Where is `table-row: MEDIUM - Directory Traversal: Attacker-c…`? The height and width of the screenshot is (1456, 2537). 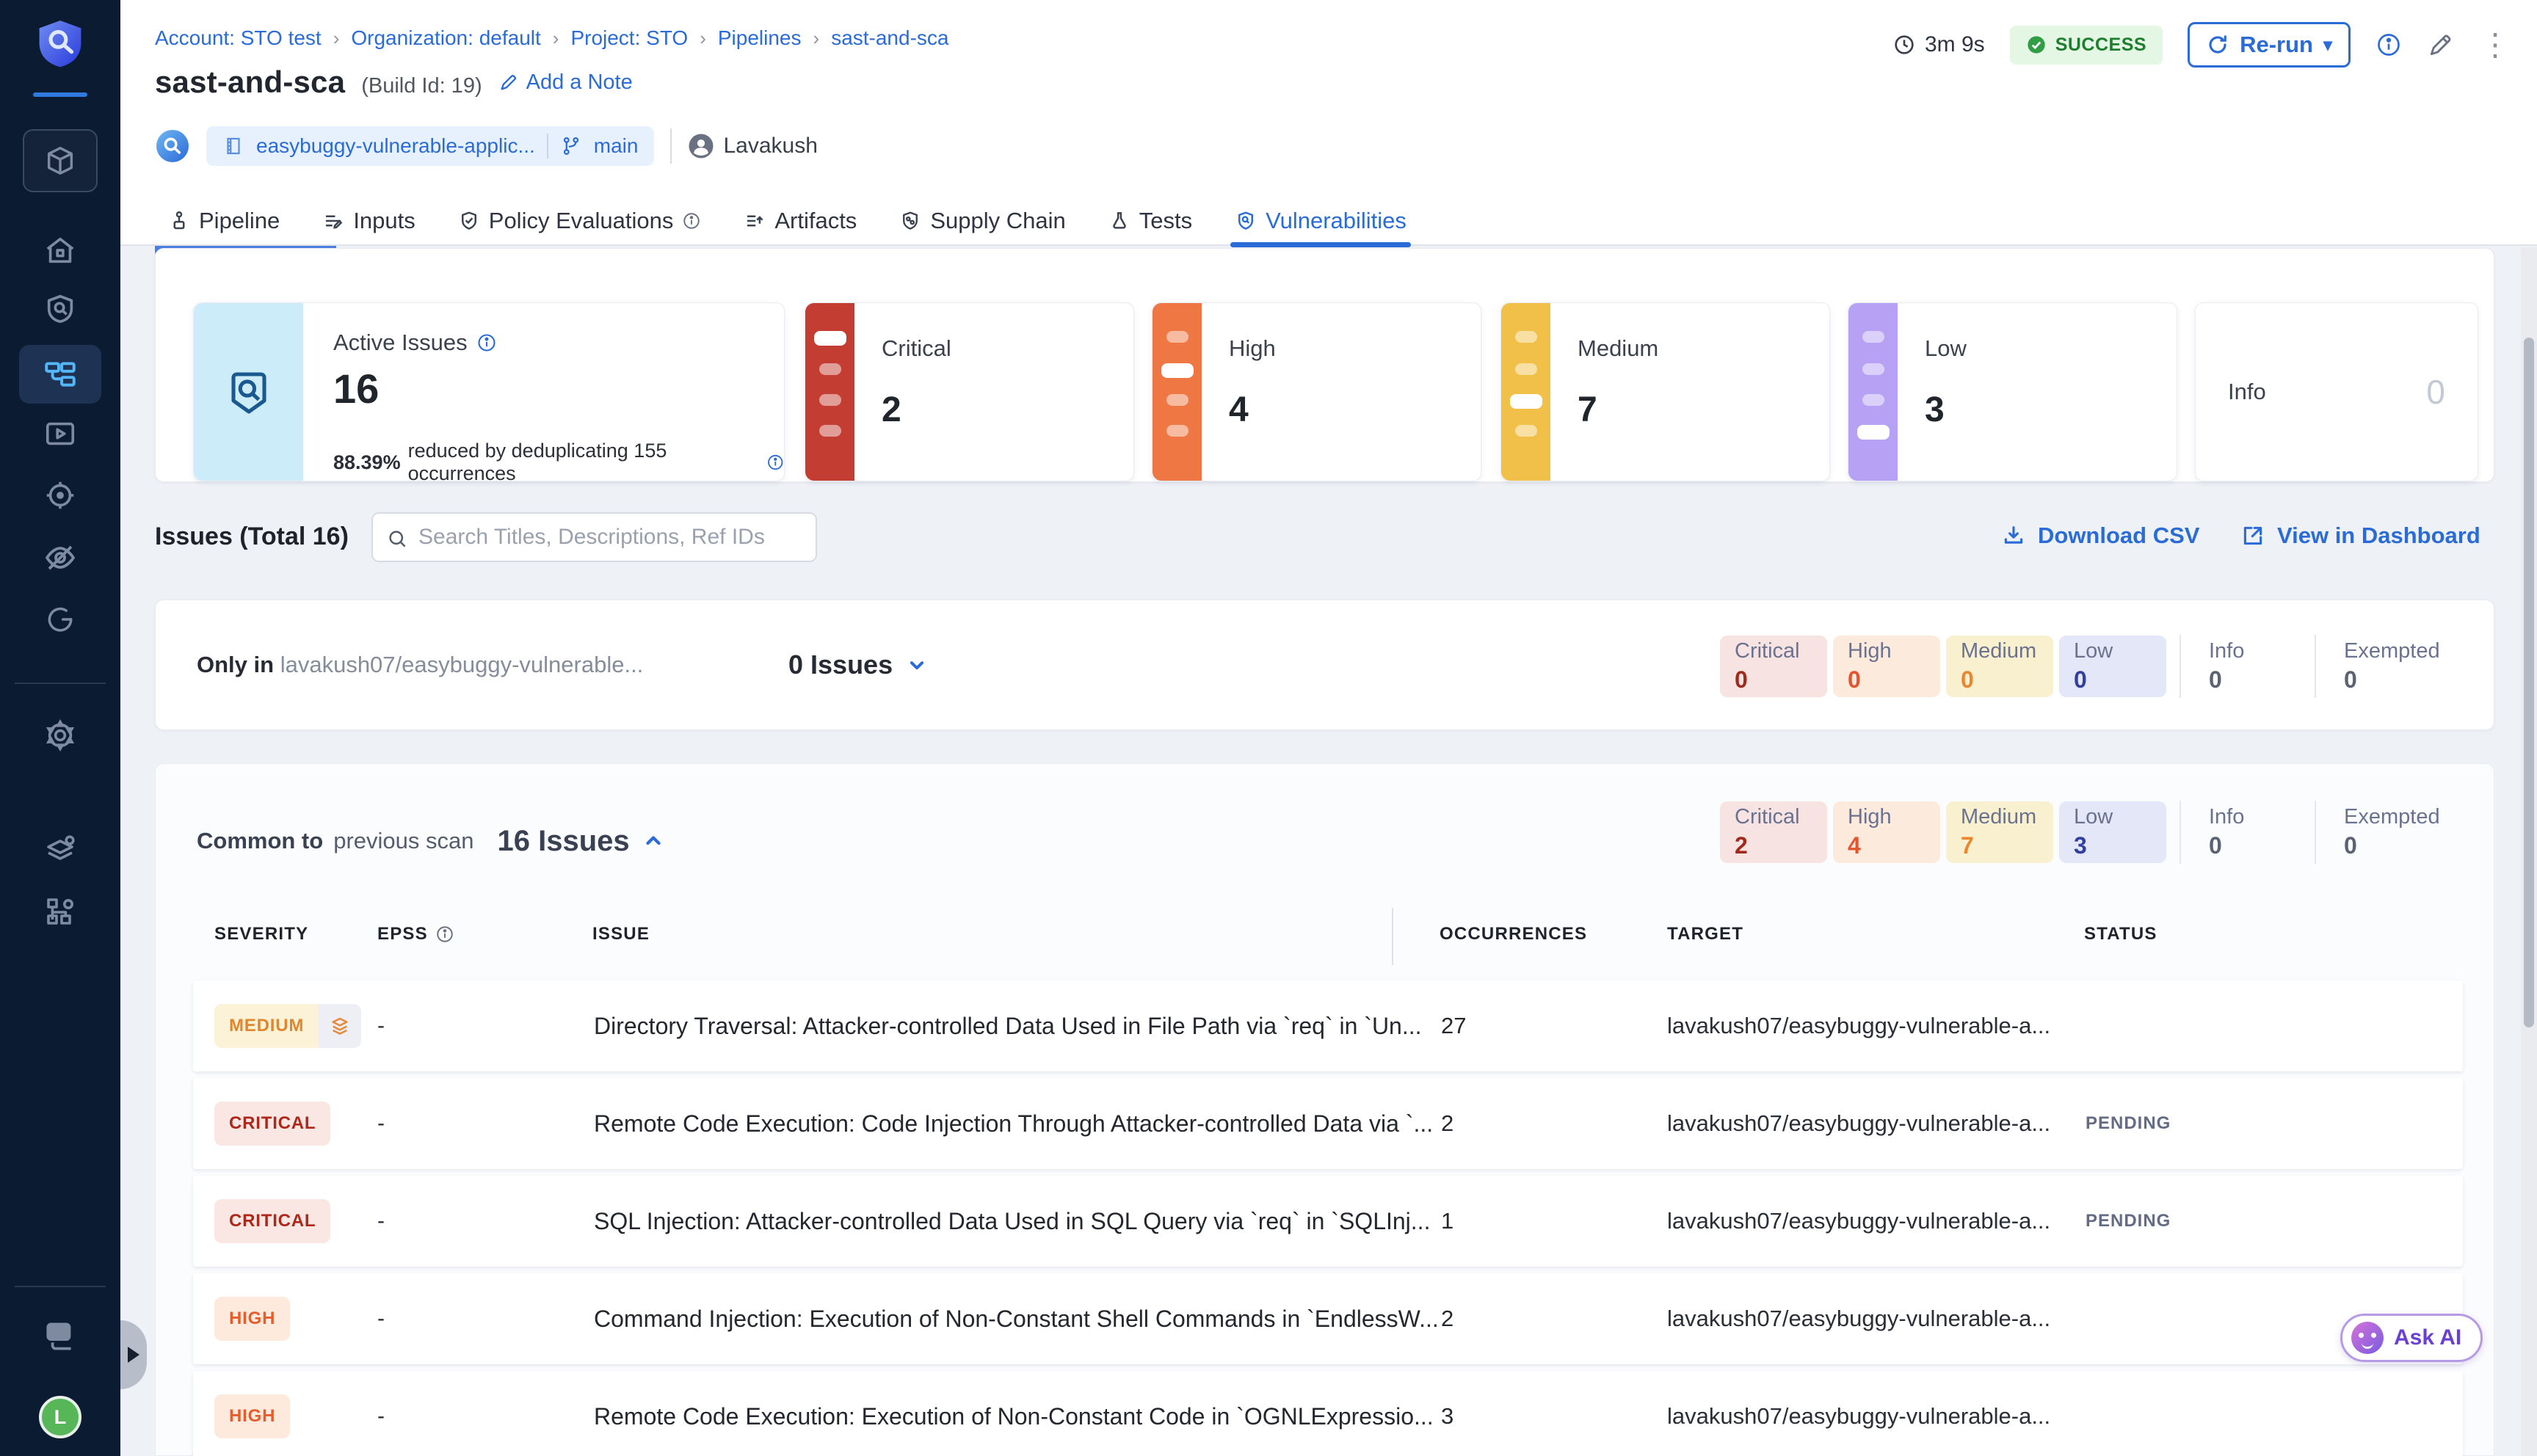
table-row: MEDIUM - Directory Traversal: Attacker-c… is located at coordinates (1328, 1025).